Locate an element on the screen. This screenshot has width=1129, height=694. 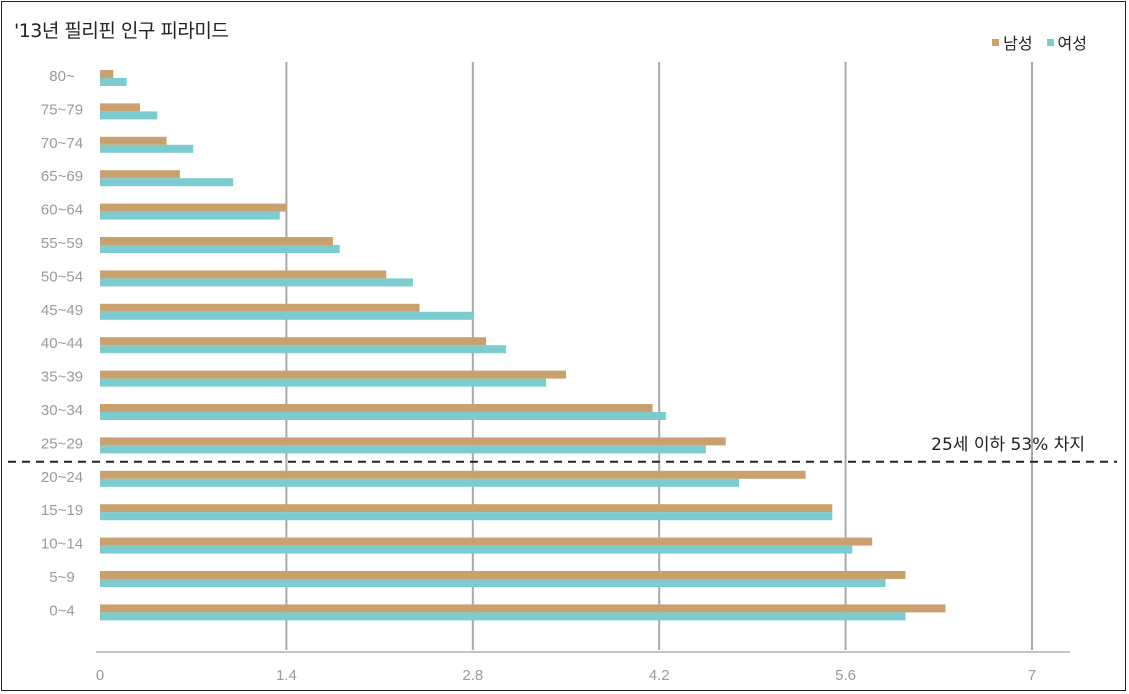
x-tick-label-3: 4.2 is located at coordinates (659, 675).